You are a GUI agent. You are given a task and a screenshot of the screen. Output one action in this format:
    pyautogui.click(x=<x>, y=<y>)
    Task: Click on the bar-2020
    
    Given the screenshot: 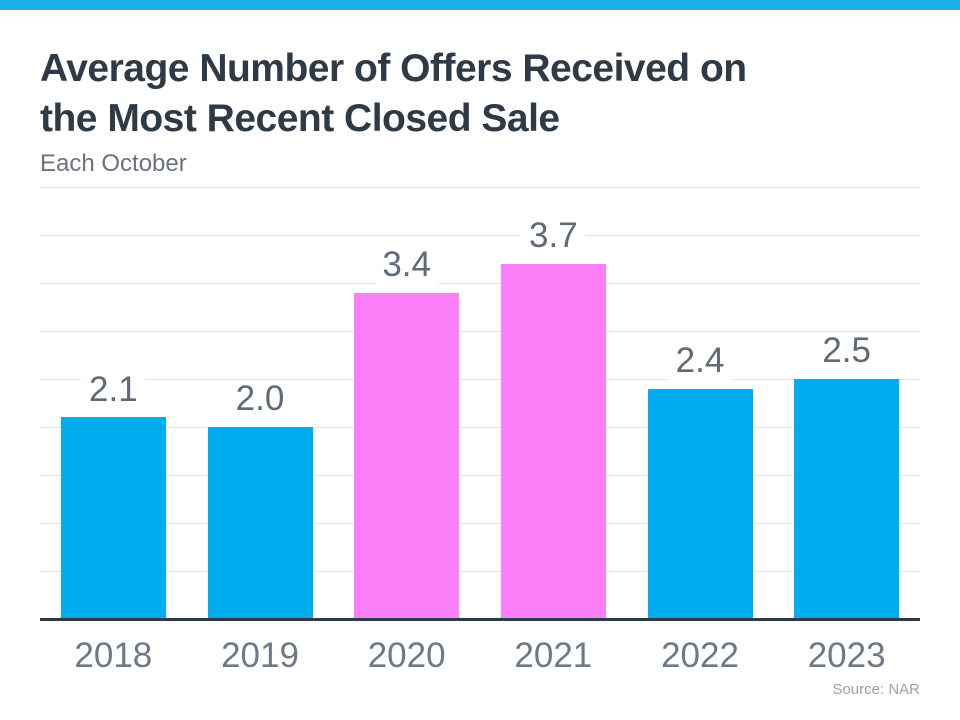 What is the action you would take?
    pyautogui.click(x=407, y=455)
    